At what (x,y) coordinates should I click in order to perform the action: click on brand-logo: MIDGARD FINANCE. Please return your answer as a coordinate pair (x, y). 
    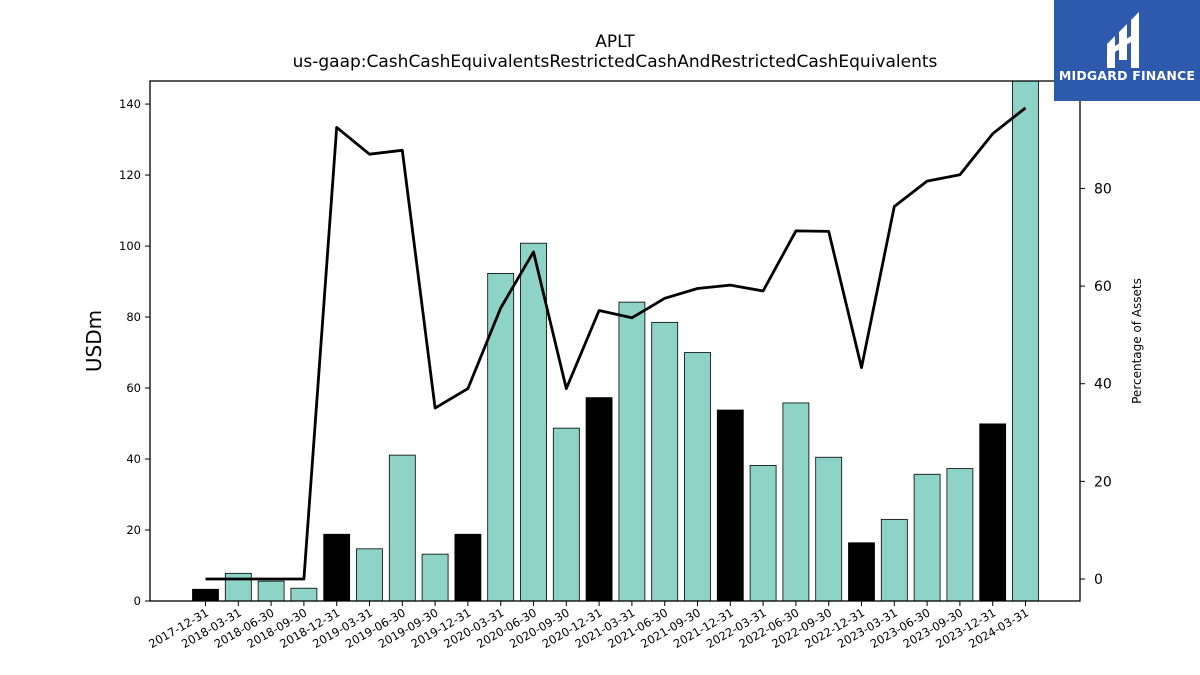
    Looking at the image, I should click on (1127, 50).